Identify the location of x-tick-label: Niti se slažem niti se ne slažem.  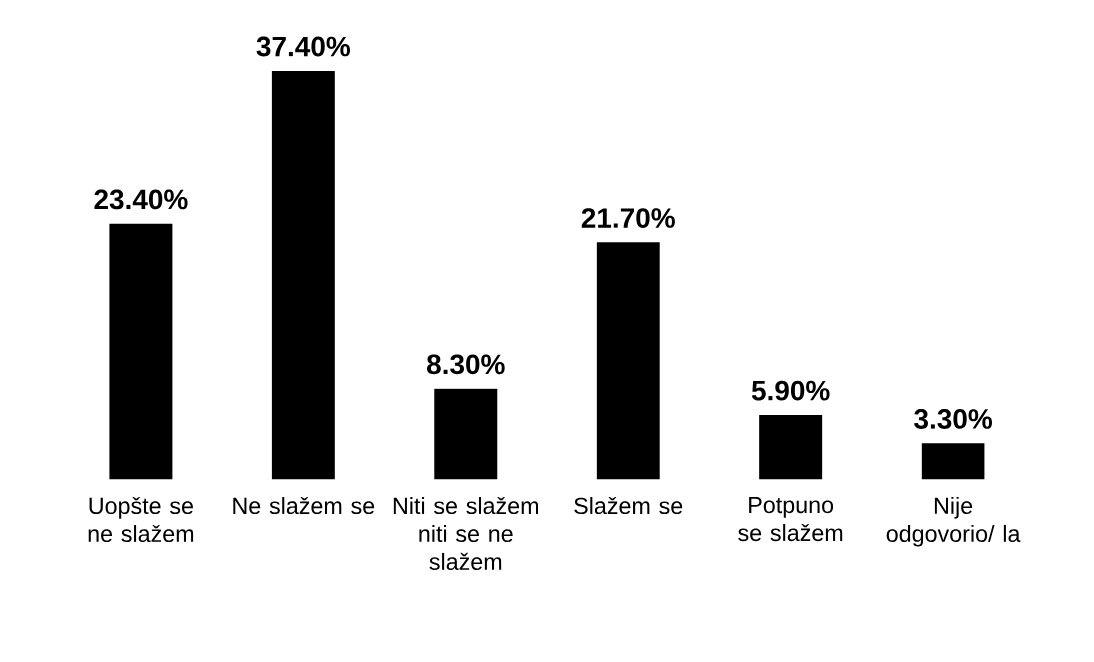
(465, 534).